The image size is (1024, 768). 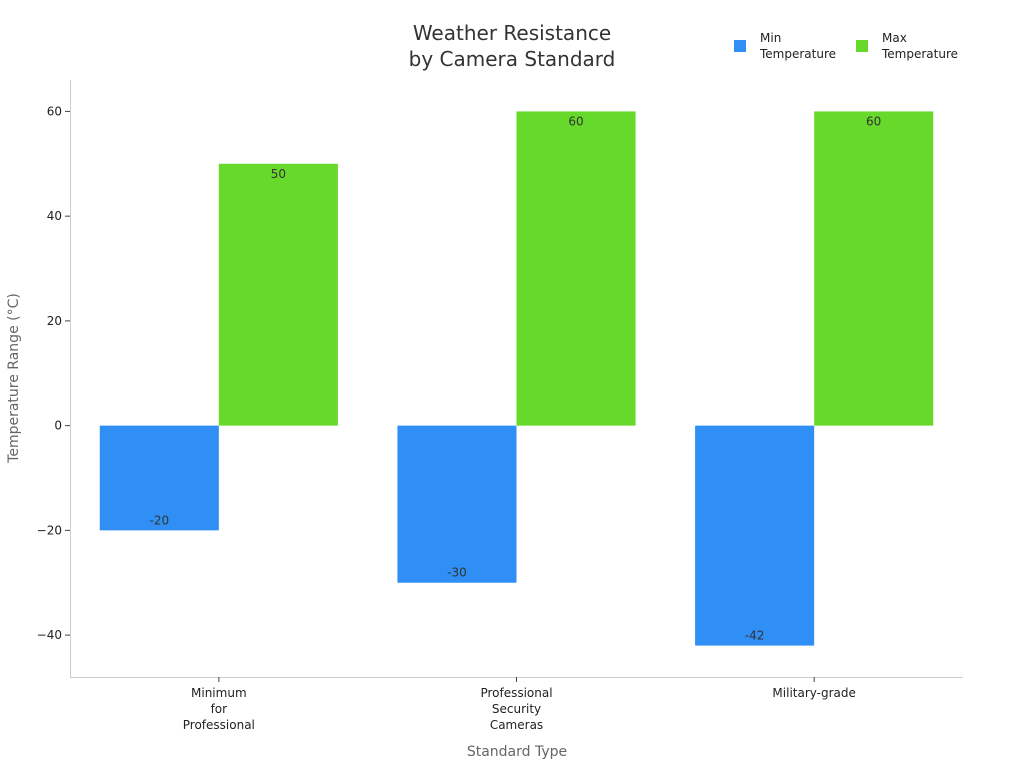 What do you see at coordinates (919, 46) in the screenshot?
I see `legend-label: Max Temperature` at bounding box center [919, 46].